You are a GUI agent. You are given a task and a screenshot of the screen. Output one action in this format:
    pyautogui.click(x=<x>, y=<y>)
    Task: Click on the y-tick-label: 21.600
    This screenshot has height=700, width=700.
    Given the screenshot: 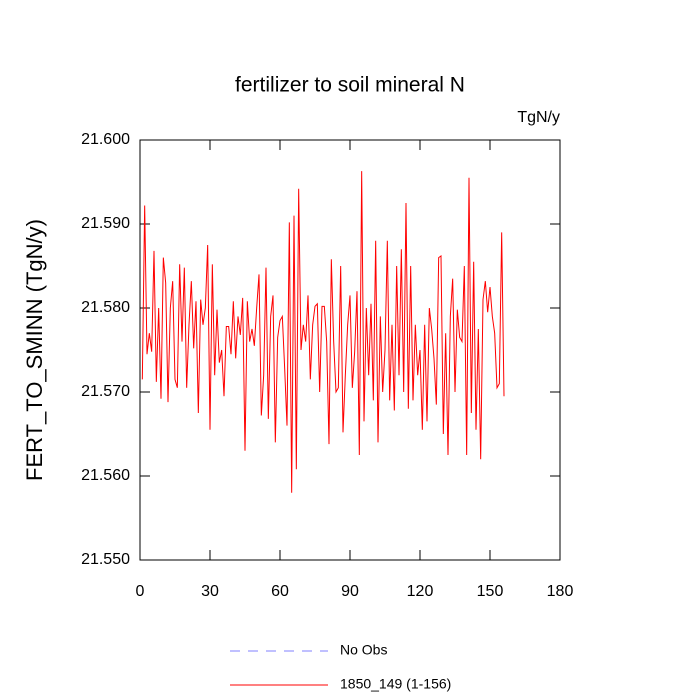 What is the action you would take?
    pyautogui.click(x=105, y=139)
    